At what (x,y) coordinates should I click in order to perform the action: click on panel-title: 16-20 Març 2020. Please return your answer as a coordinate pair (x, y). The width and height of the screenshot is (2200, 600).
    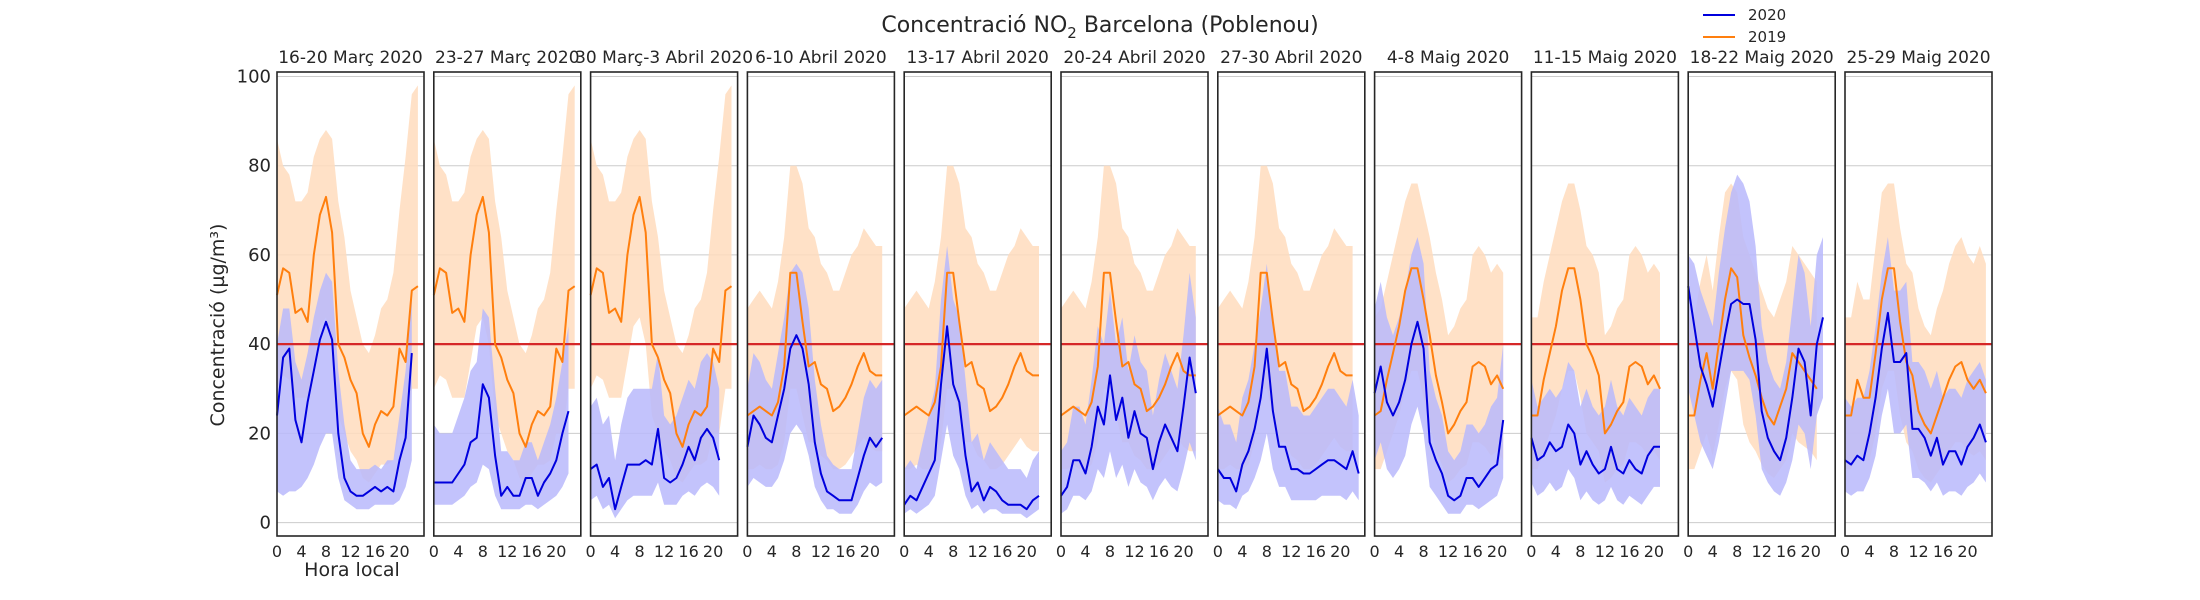
    Looking at the image, I should click on (350, 58).